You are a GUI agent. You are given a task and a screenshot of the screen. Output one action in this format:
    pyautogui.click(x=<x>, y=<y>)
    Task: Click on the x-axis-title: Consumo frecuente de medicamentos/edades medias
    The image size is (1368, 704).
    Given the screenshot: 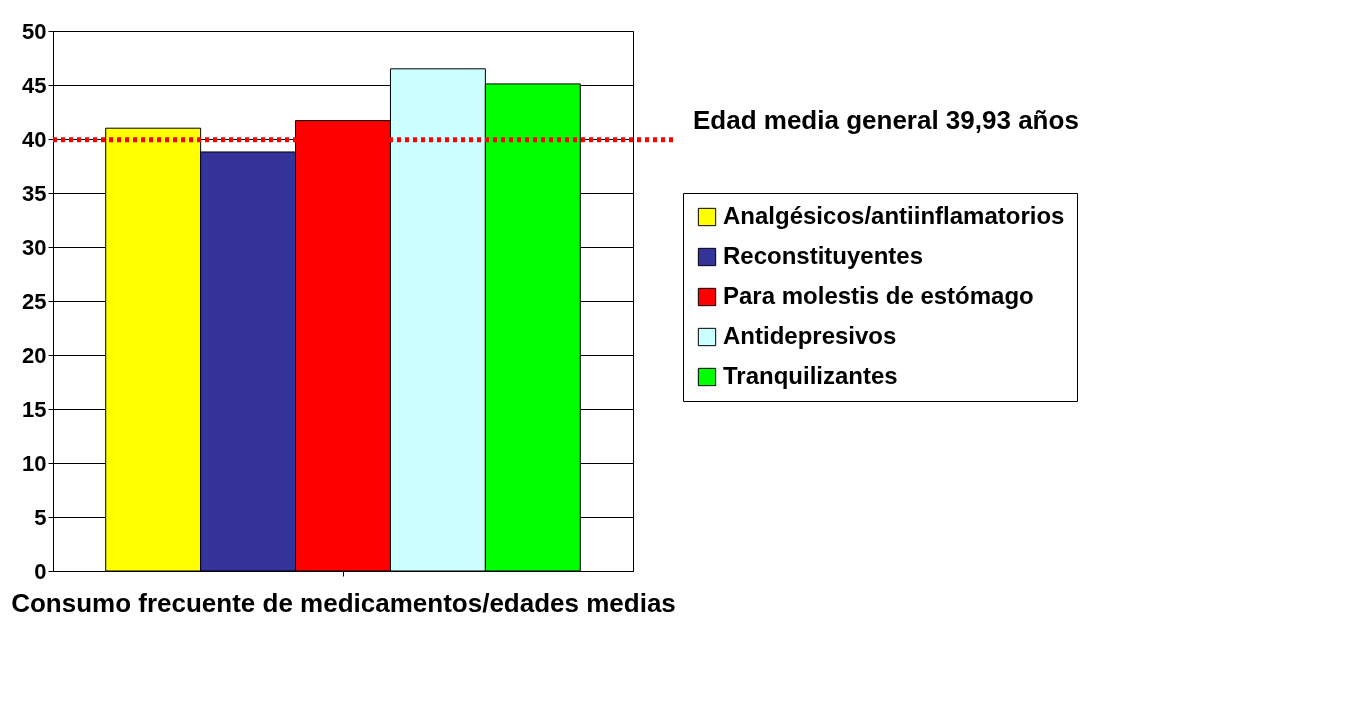 What is the action you would take?
    pyautogui.click(x=343, y=603)
    